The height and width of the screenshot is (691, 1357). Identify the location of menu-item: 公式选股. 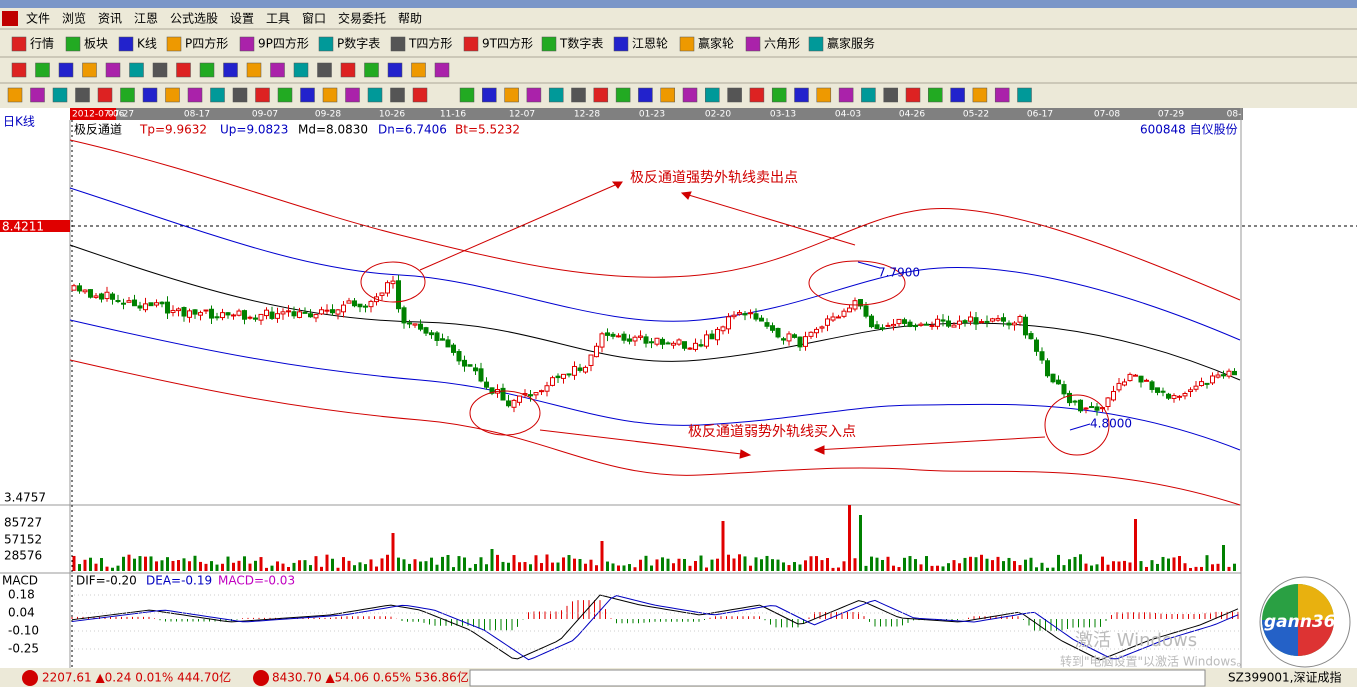
(194, 19).